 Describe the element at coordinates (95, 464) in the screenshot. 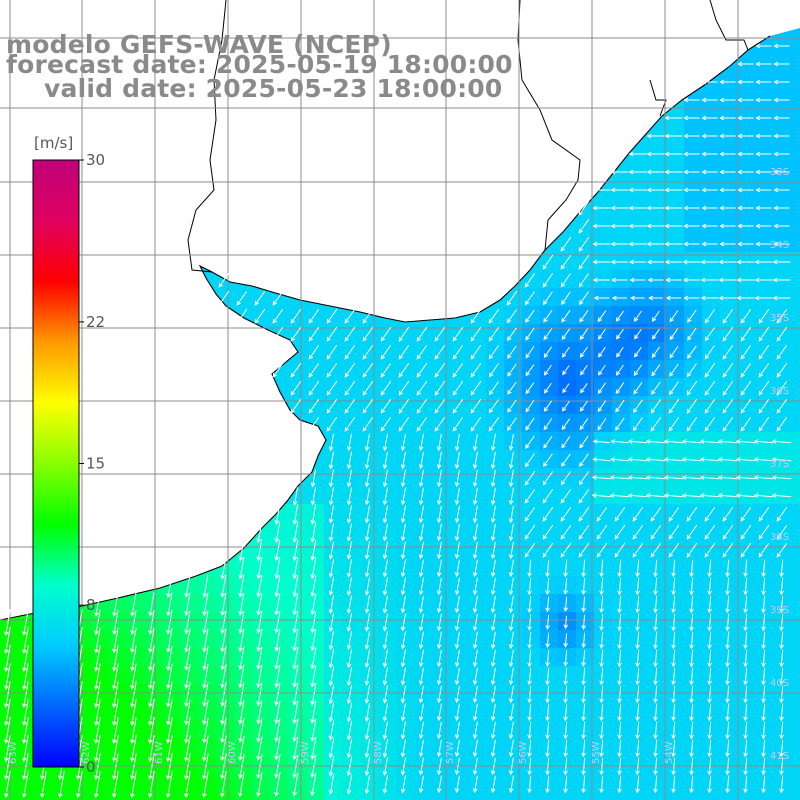

I see `colorbar-tick-label: 15` at that location.